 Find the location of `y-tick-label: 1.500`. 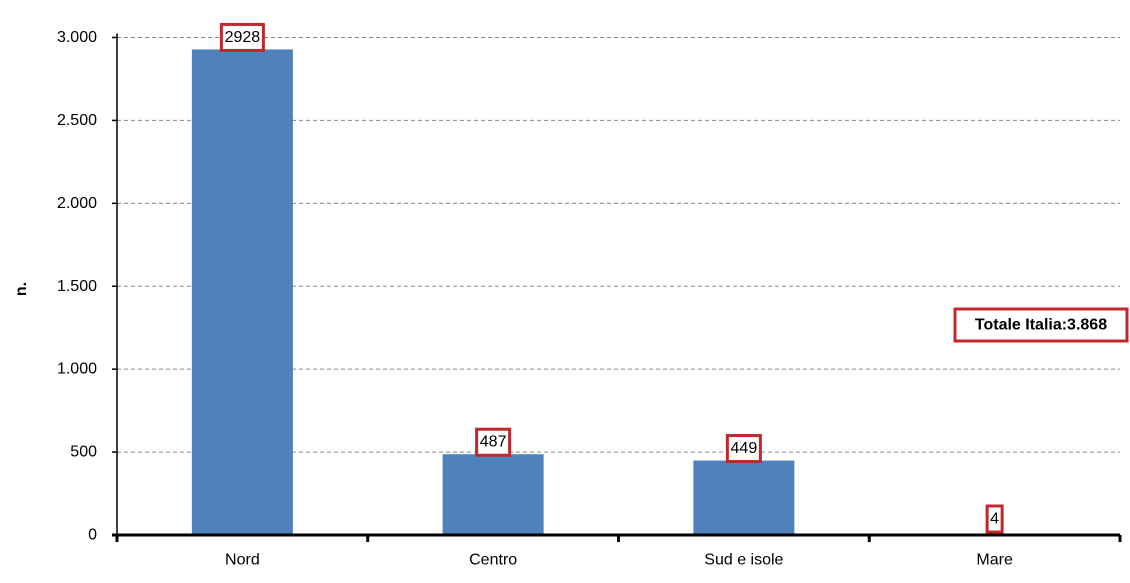

y-tick-label: 1.500 is located at coordinates (77, 286).